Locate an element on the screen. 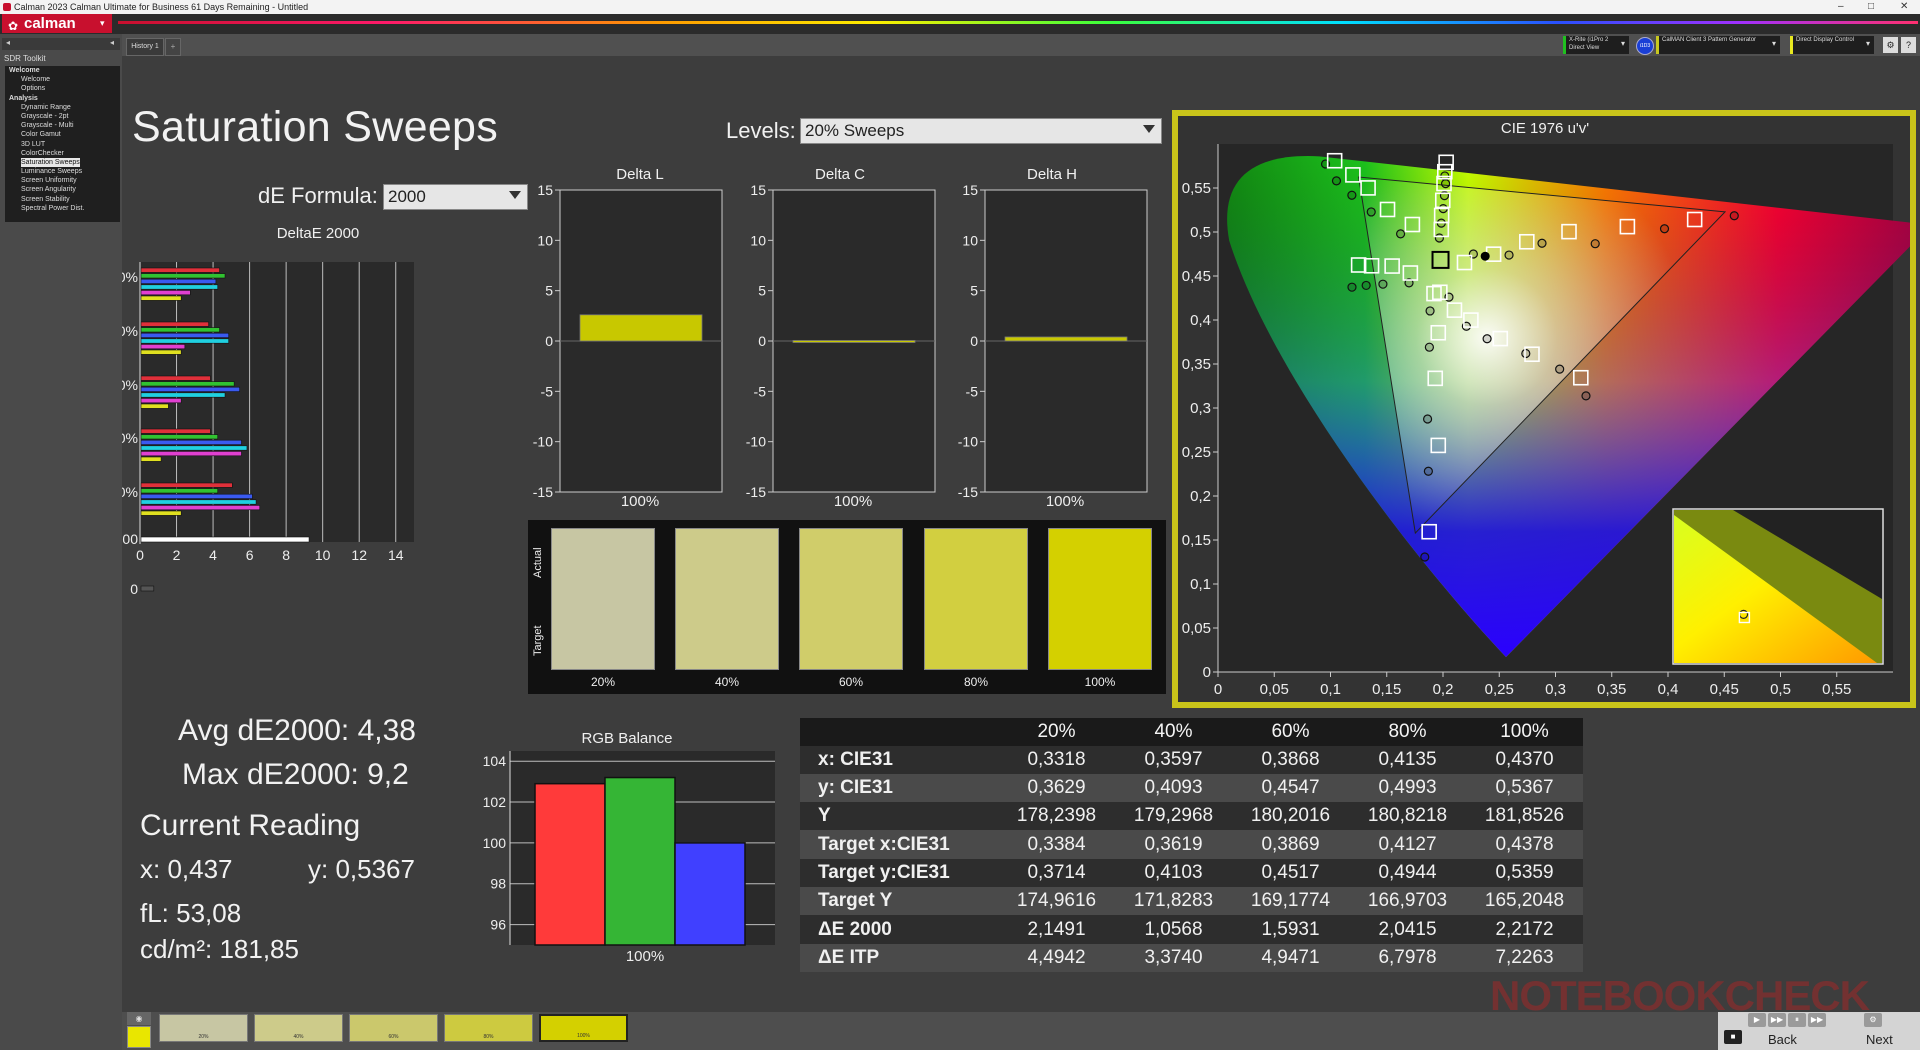 The width and height of the screenshot is (1920, 1050). inset-target-marker is located at coordinates (1744, 617).